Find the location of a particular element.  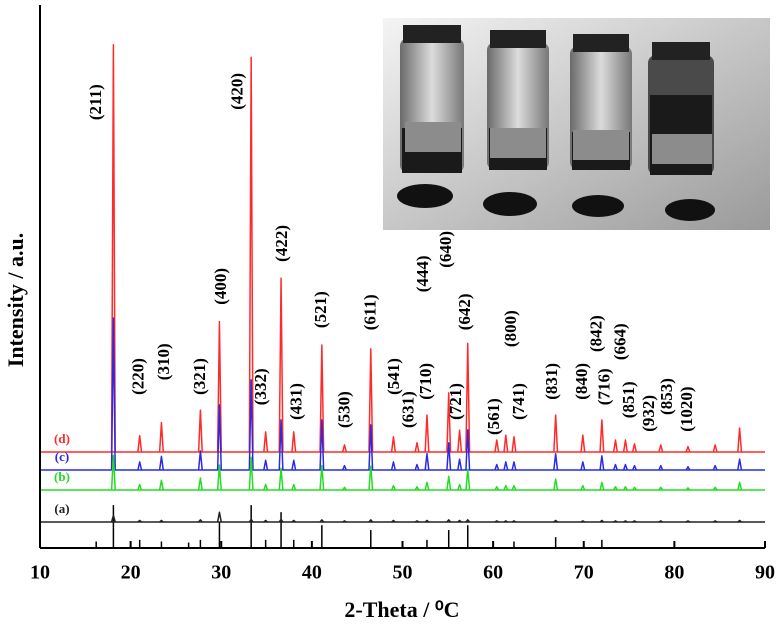

peak-annotation: (800) is located at coordinates (510, 328).